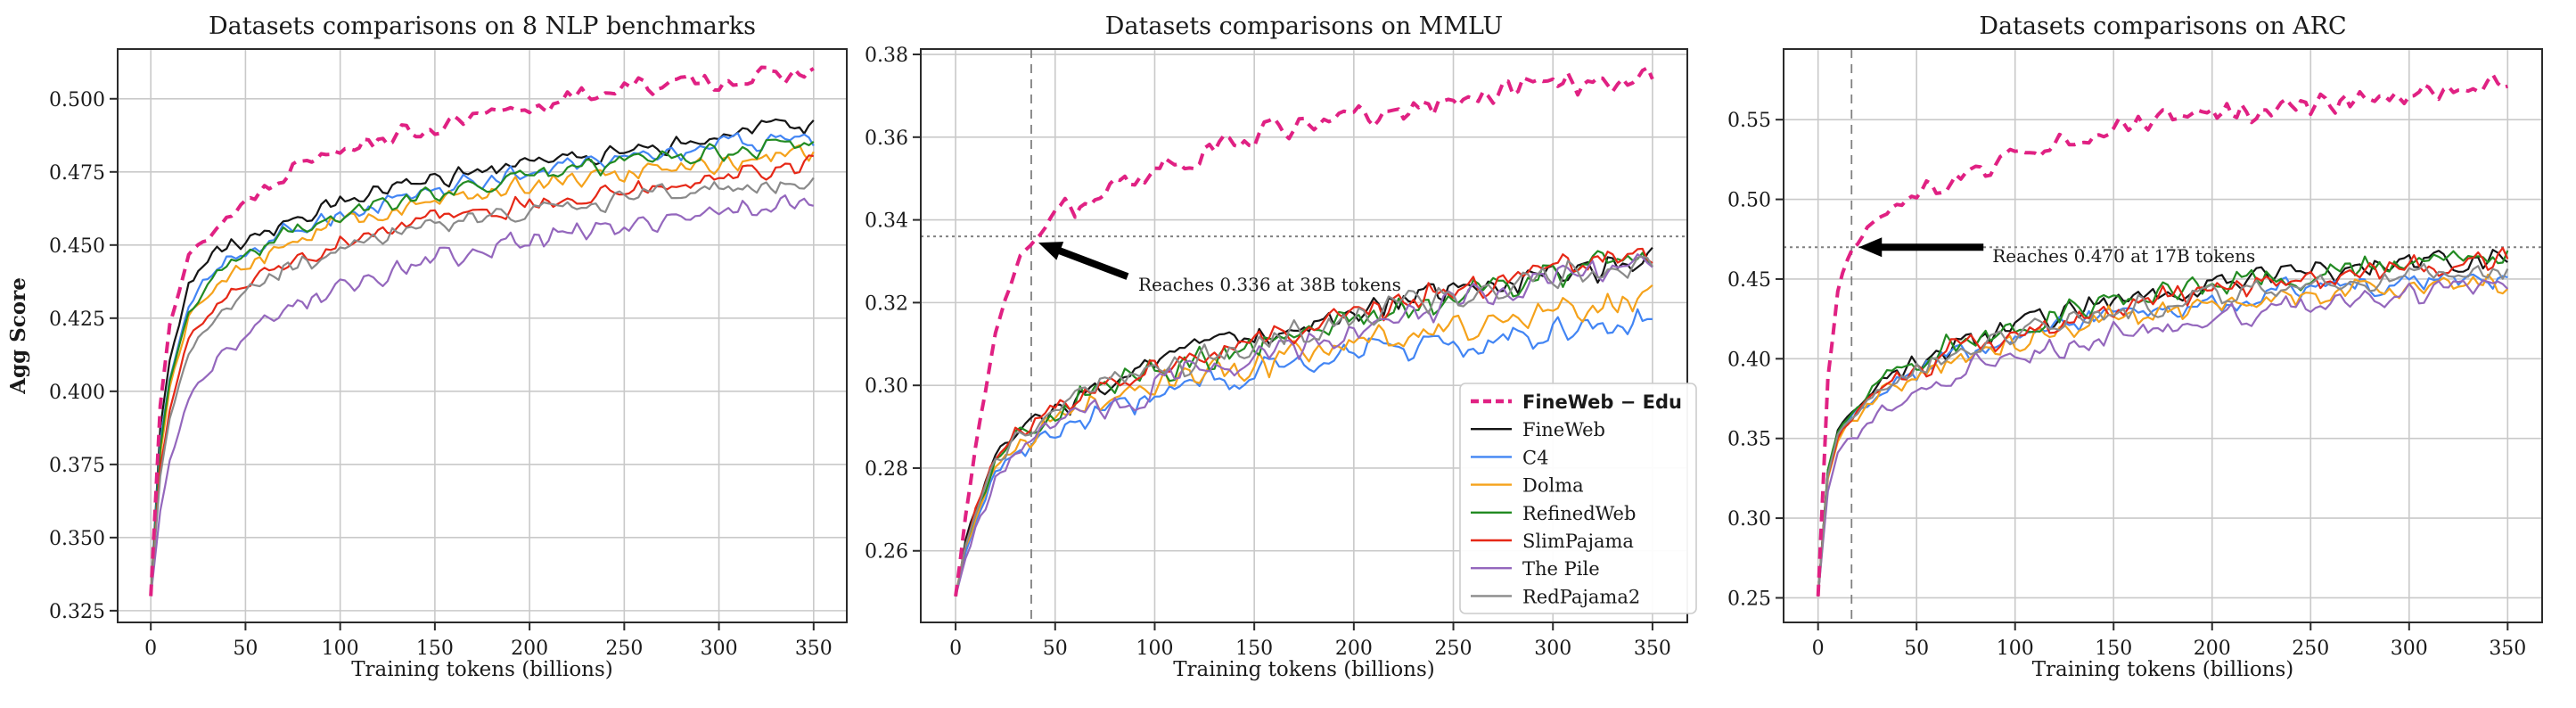  What do you see at coordinates (77, 612) in the screenshot?
I see `y-tick-label: 0.325` at bounding box center [77, 612].